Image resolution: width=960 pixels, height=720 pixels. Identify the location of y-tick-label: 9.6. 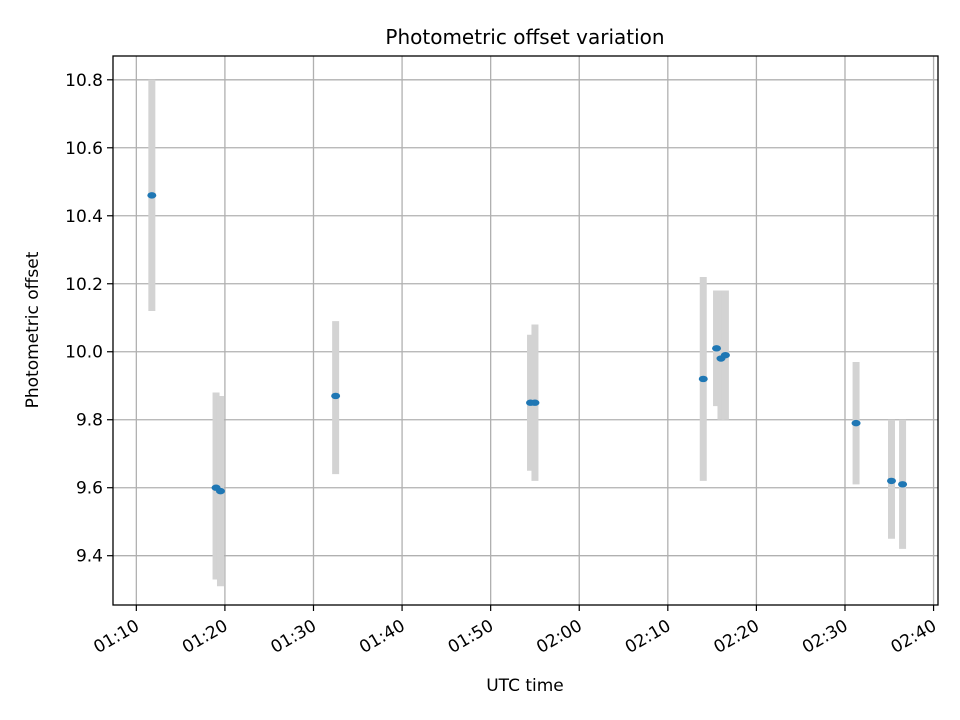
(89, 489).